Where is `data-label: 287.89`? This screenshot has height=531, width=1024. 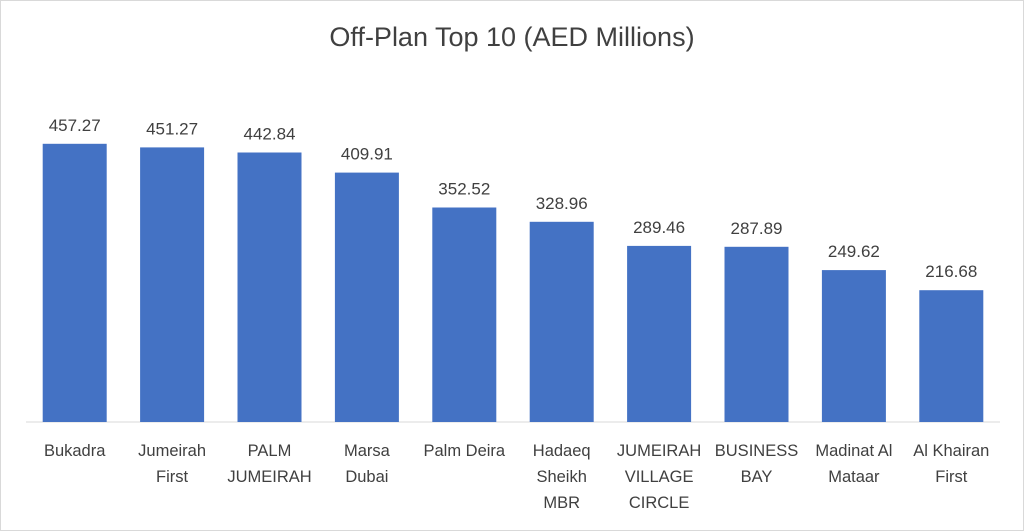
data-label: 287.89 is located at coordinates (757, 228).